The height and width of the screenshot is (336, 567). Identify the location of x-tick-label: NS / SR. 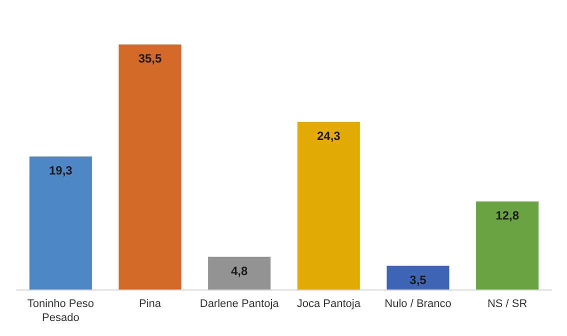
(507, 304).